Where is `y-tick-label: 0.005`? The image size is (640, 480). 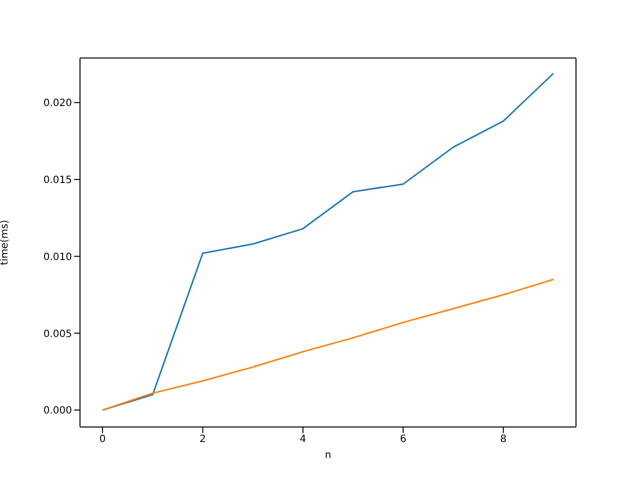 y-tick-label: 0.005 is located at coordinates (57, 334).